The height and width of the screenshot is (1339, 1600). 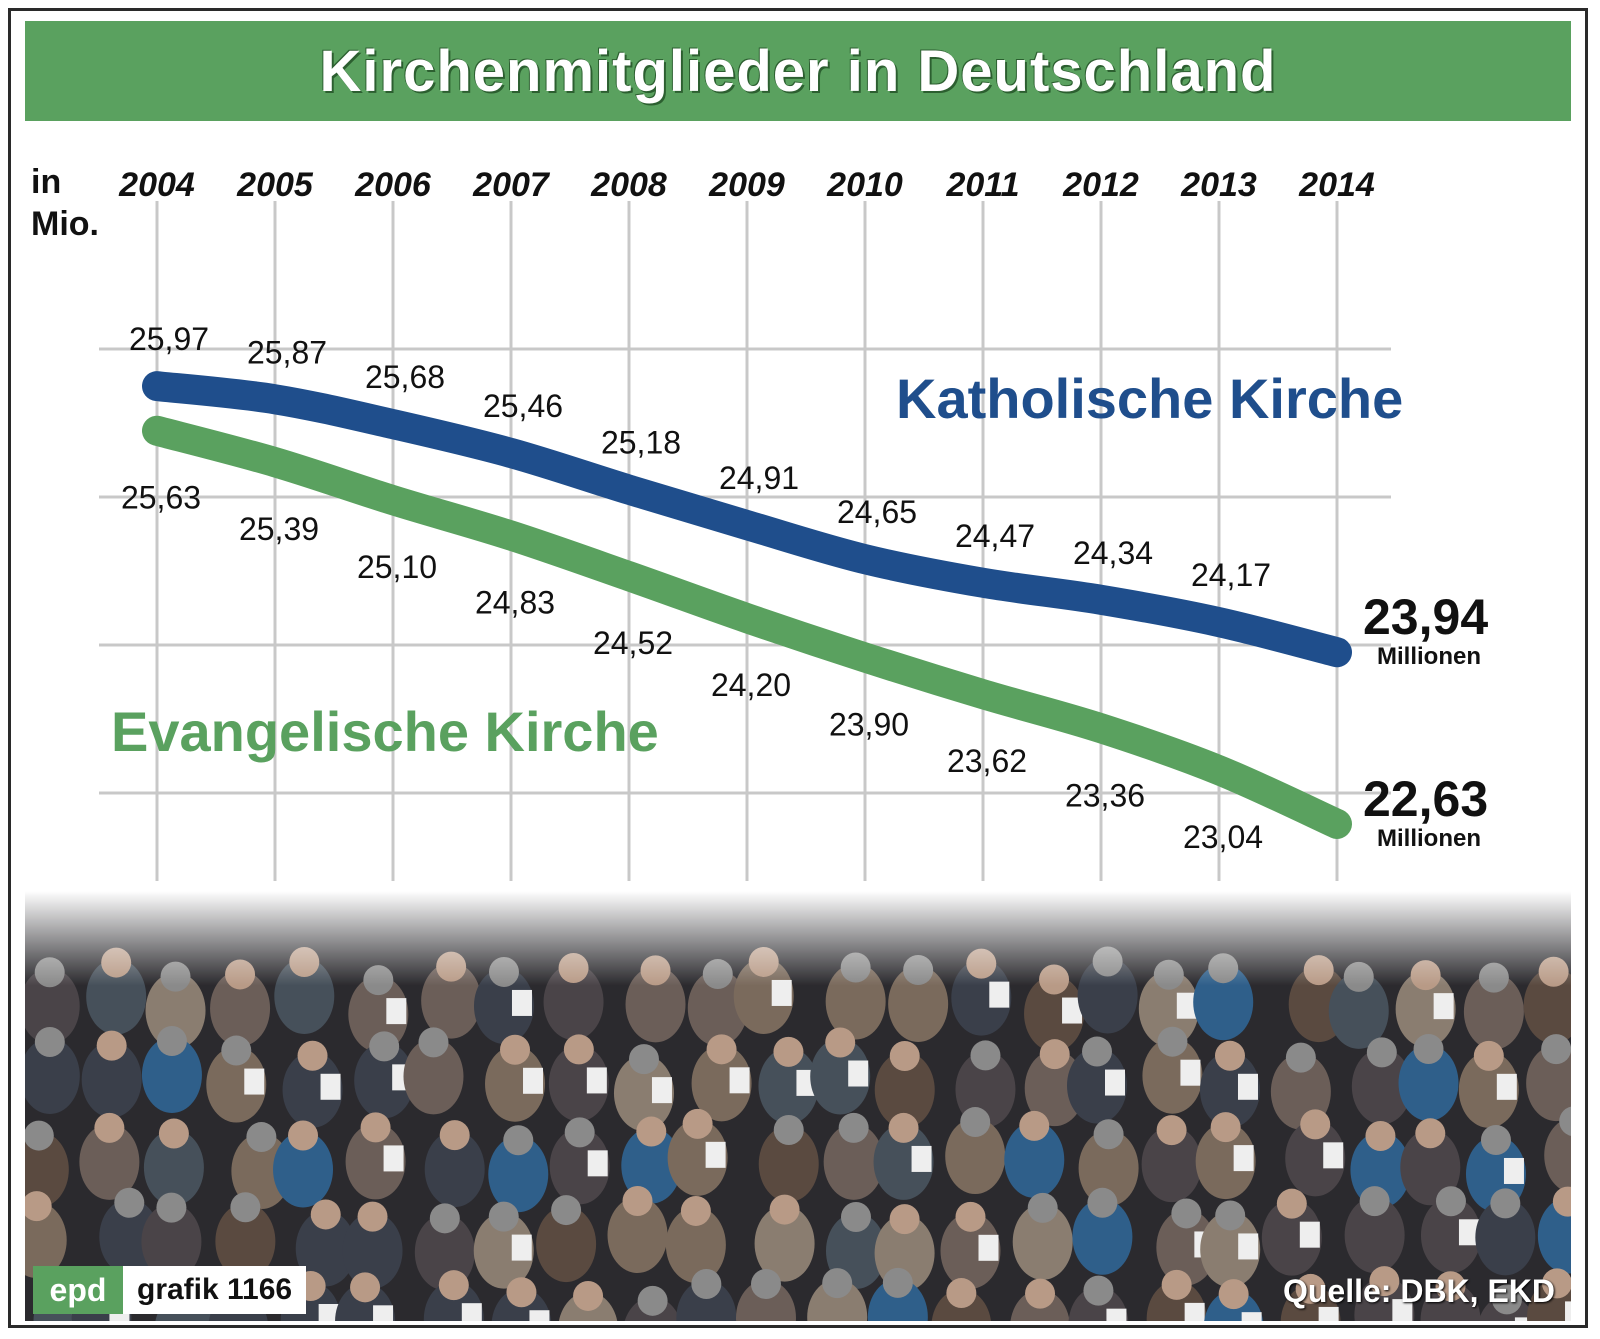 I want to click on x-tick-label-2004: 2004, so click(x=156, y=185).